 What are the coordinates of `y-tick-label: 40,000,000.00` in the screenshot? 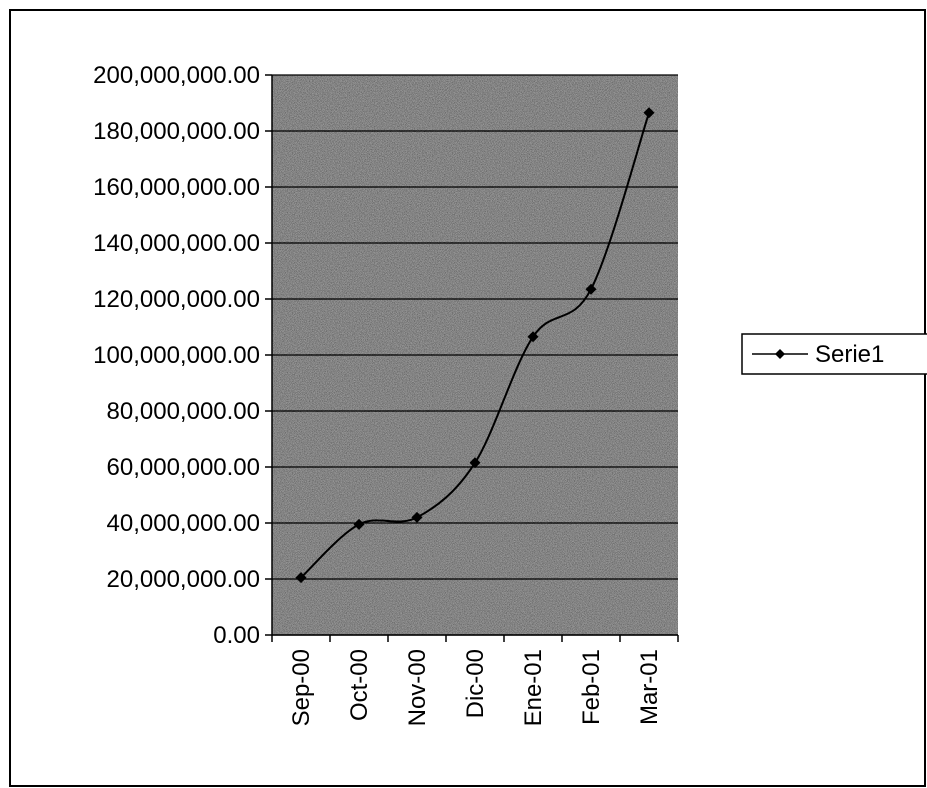 It's located at (183, 523).